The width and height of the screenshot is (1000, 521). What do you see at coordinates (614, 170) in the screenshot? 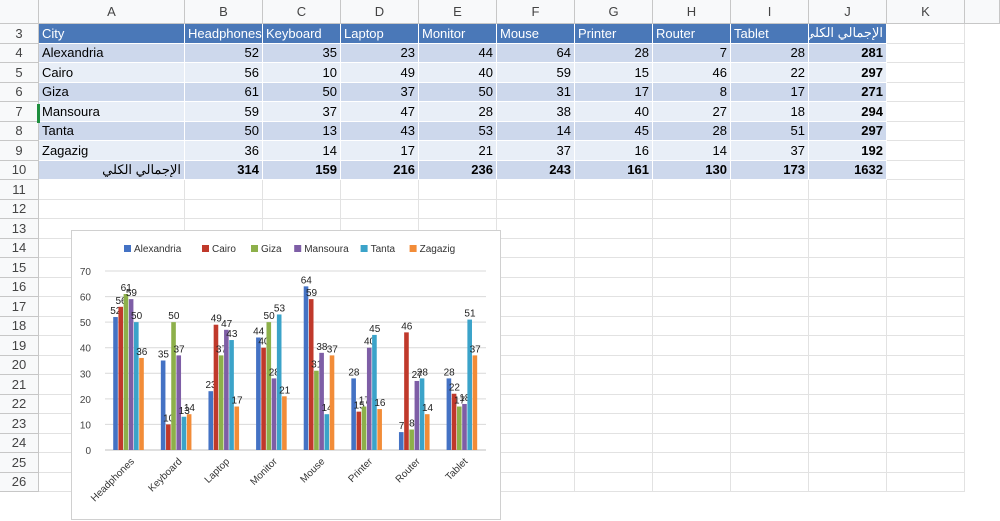
I see `total-row-cell: 161` at bounding box center [614, 170].